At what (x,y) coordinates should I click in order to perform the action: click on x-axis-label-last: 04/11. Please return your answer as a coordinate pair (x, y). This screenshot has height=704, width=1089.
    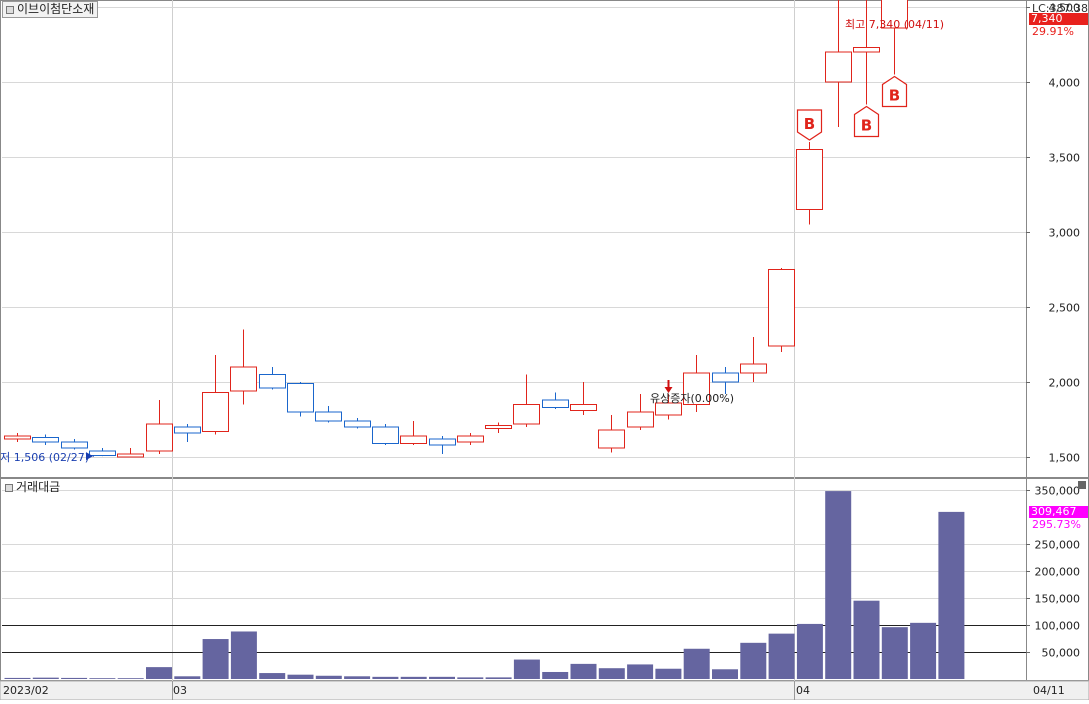
    Looking at the image, I should click on (1049, 690).